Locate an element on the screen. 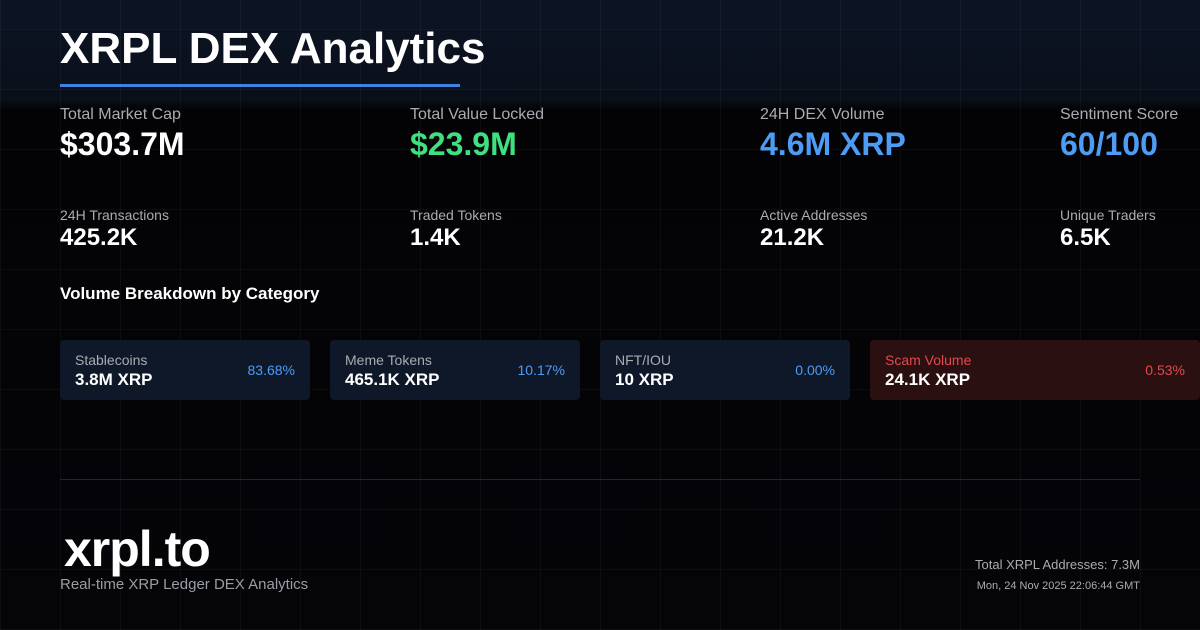 The height and width of the screenshot is (630, 1200). category-card: NFT/IOU 10 XRP 0.00% is located at coordinates (725, 370).